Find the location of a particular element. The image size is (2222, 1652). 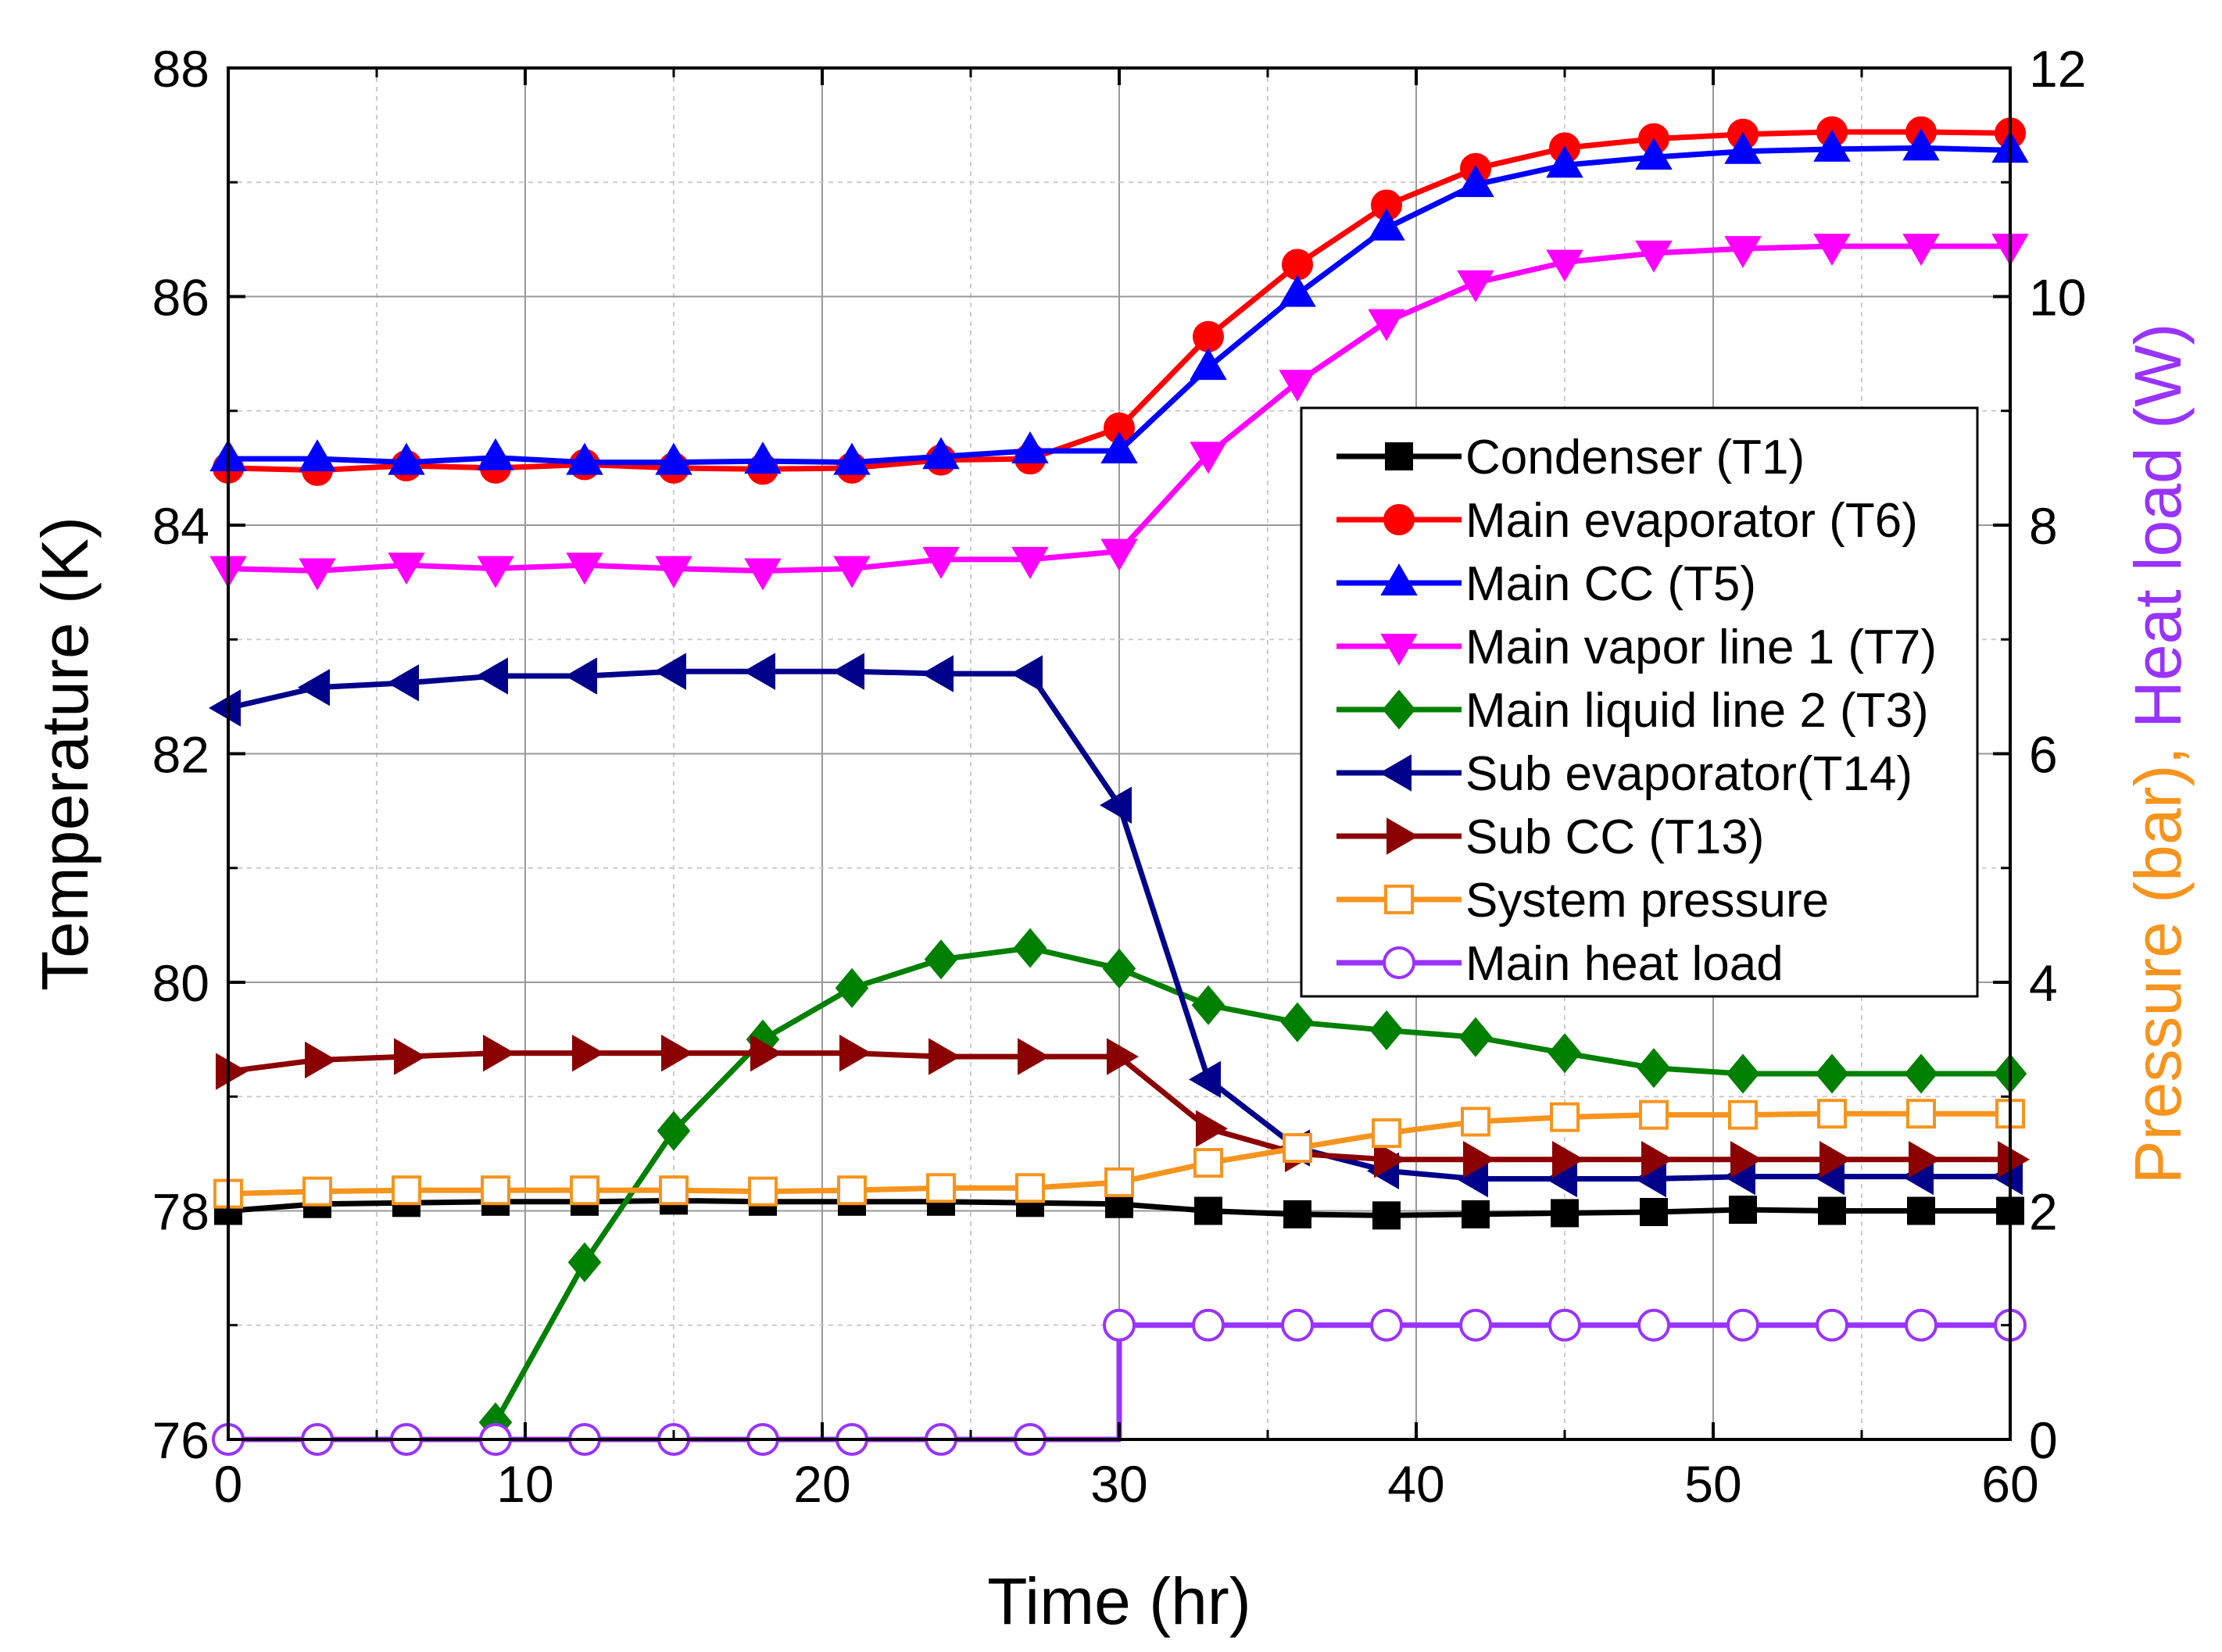

legend-entry: Sub CC (T13) is located at coordinates (1550, 837).